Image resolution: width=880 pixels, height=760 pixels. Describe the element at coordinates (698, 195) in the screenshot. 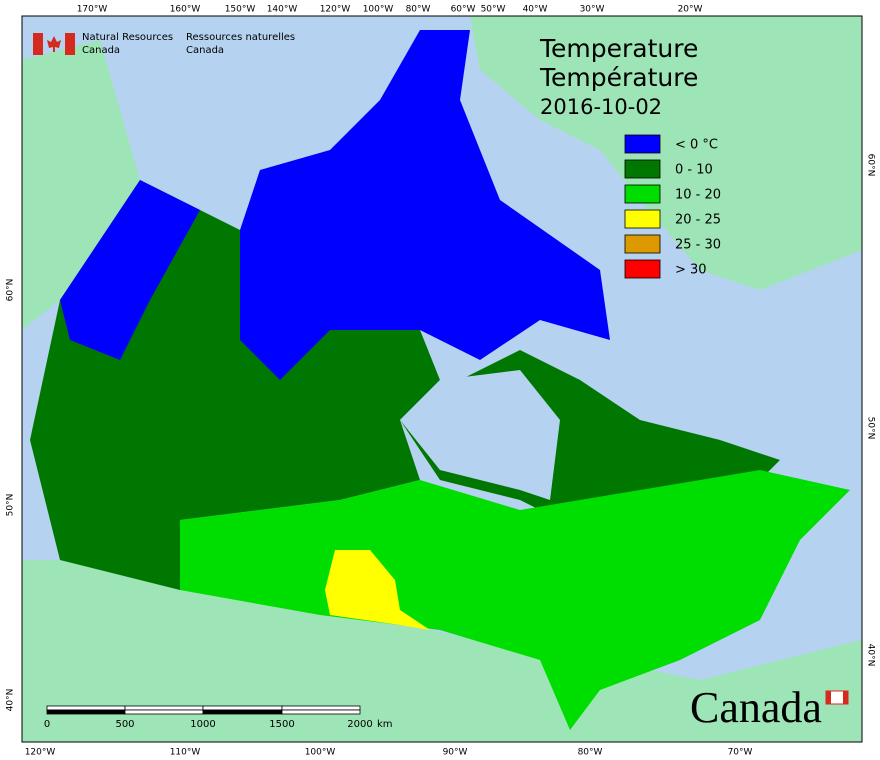

I see `legend-label: 10 - 20` at that location.